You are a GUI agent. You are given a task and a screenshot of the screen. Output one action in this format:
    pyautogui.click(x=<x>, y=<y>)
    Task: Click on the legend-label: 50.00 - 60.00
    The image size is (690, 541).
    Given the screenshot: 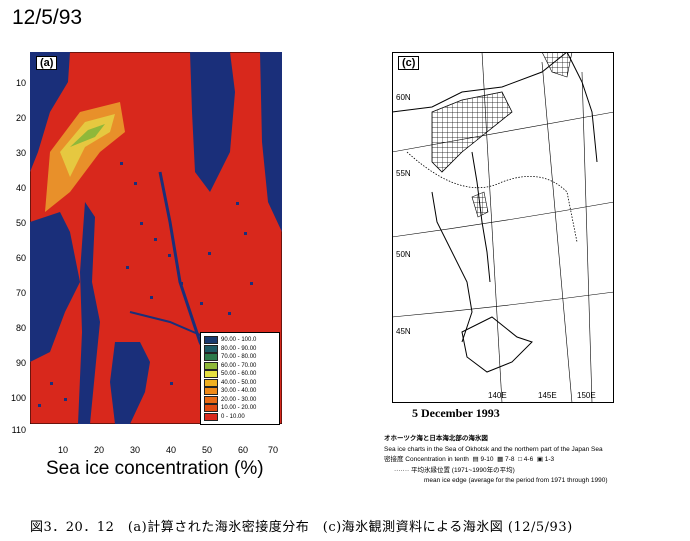 What is the action you would take?
    pyautogui.click(x=239, y=374)
    